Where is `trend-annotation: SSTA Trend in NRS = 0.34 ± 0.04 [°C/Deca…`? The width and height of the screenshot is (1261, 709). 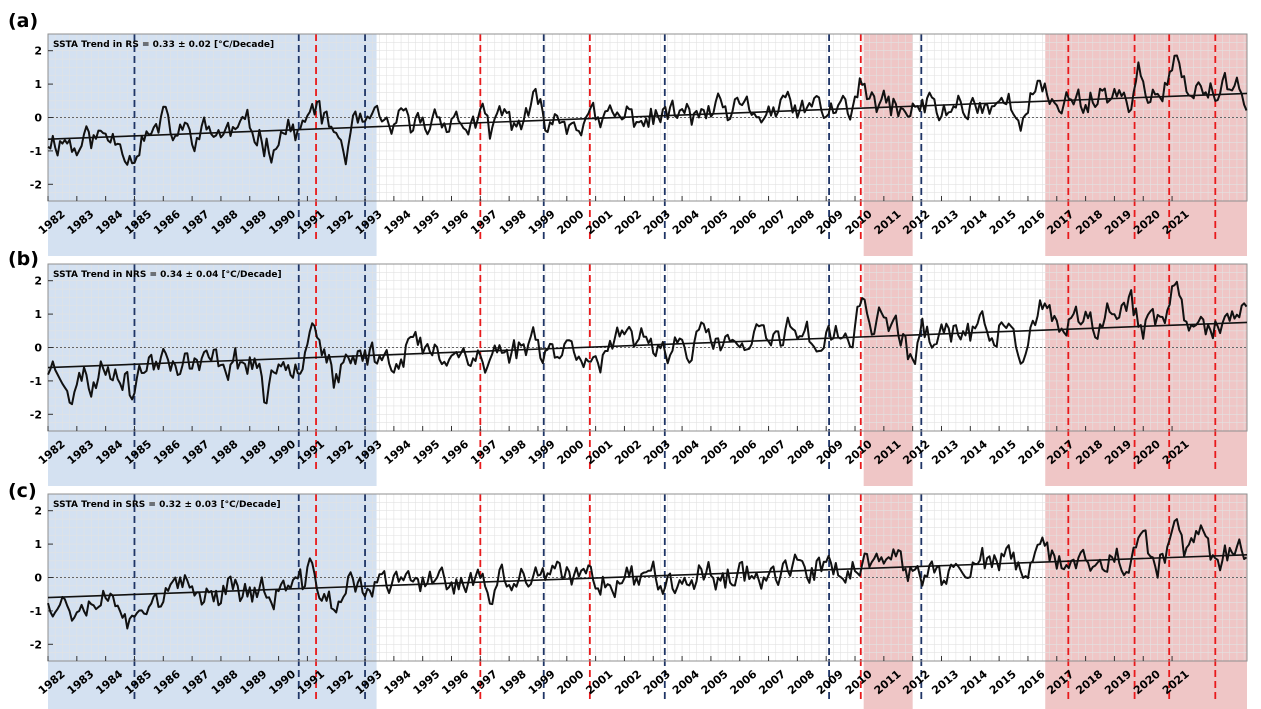
trend-annotation: SSTA Trend in NRS = 0.34 ± 0.04 [°C/Deca… is located at coordinates (167, 275).